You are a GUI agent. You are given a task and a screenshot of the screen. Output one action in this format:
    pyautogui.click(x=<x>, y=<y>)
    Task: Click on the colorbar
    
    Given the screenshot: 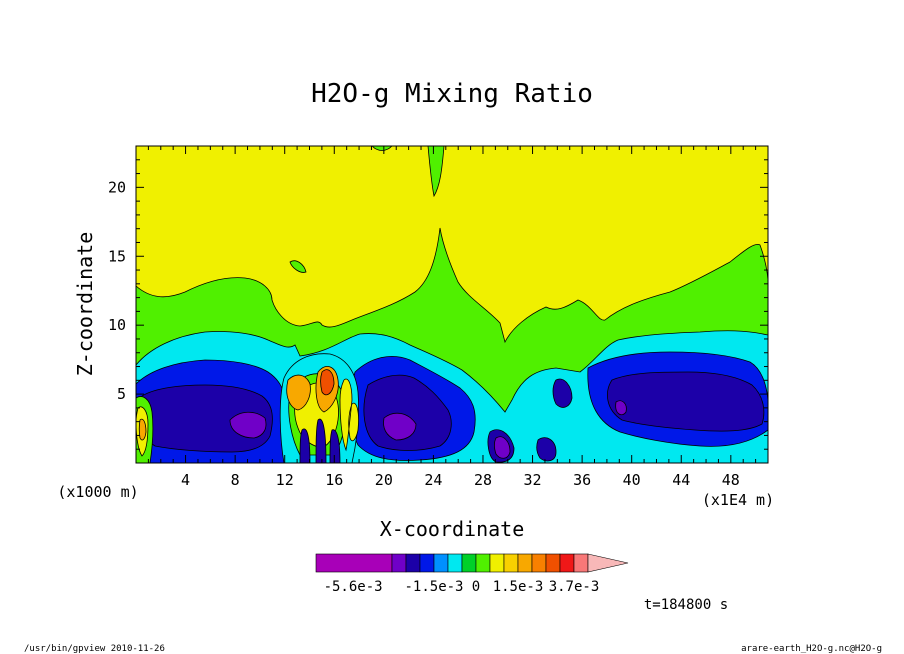 What is the action you would take?
    pyautogui.click(x=472, y=563)
    